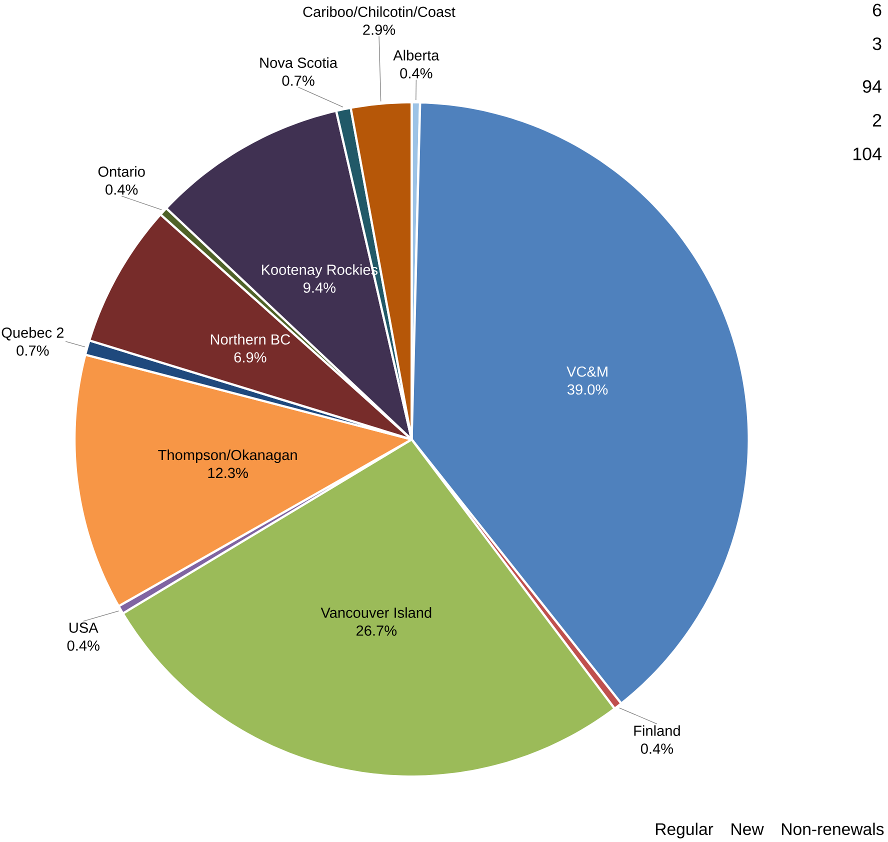  Describe the element at coordinates (685, 830) in the screenshot. I see `text: Regular` at that location.